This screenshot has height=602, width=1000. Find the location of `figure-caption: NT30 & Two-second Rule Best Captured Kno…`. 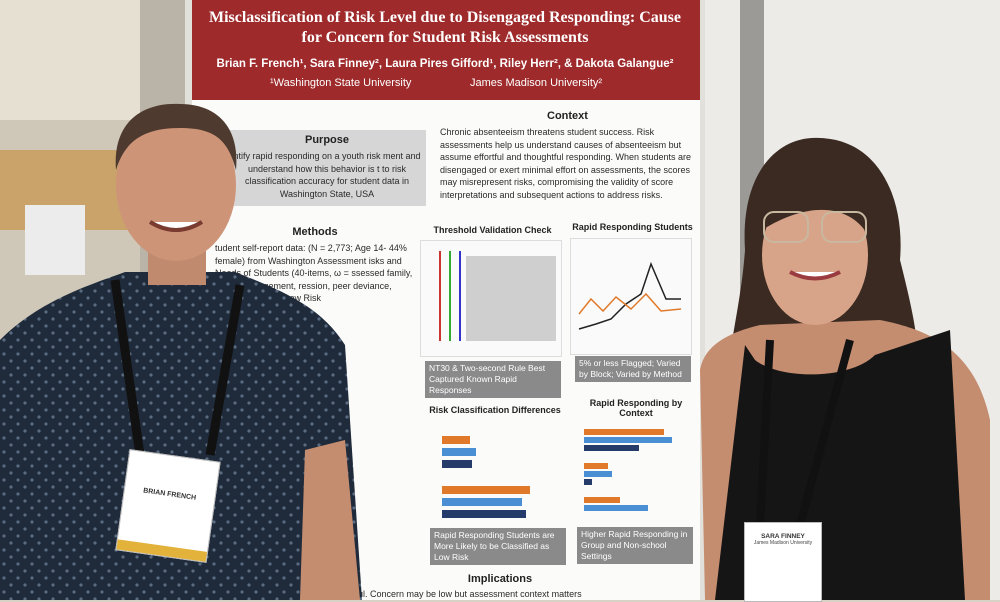

figure-caption: NT30 & Two-second Rule Best Captured Kno… is located at coordinates (493, 379).